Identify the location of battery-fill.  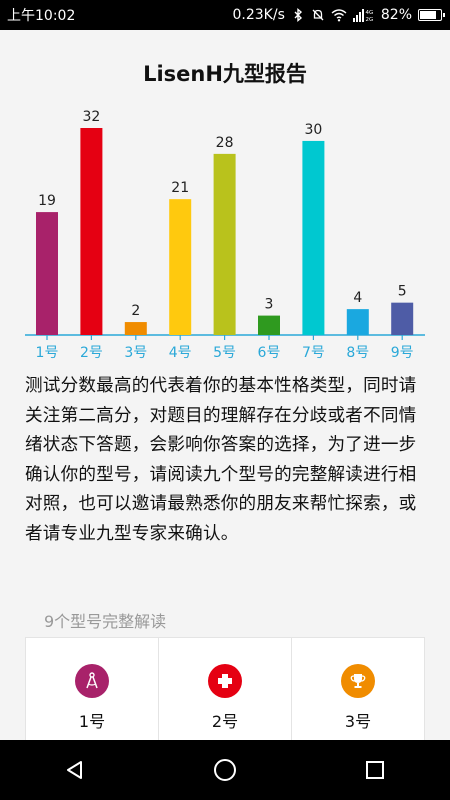
(428, 15).